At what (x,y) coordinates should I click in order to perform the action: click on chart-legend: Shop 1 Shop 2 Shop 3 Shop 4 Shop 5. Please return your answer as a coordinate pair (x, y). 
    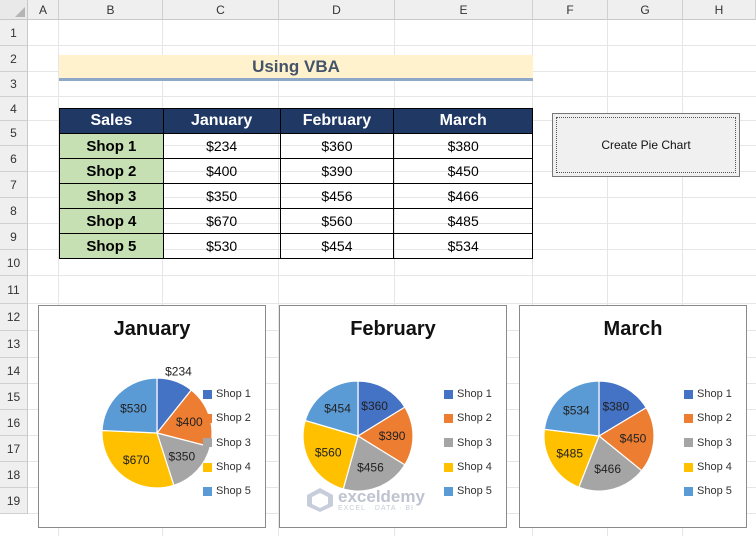
    Looking at the image, I should click on (468, 442).